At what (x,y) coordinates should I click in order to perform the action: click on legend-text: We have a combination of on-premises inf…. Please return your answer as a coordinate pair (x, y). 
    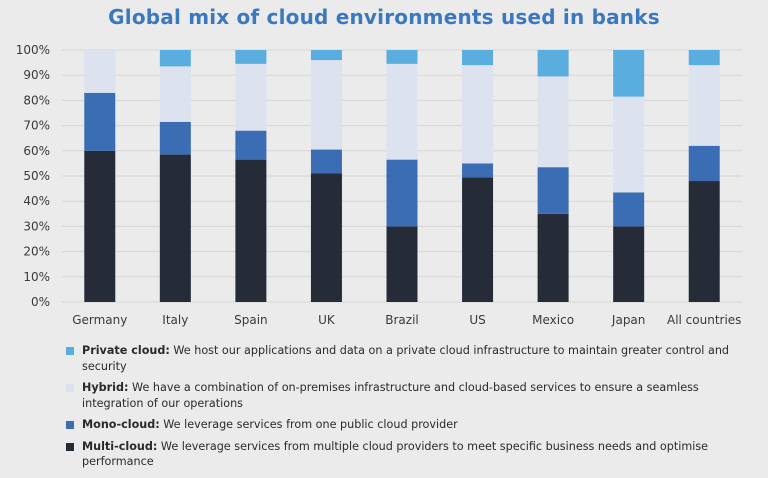
    Looking at the image, I should click on (390, 395).